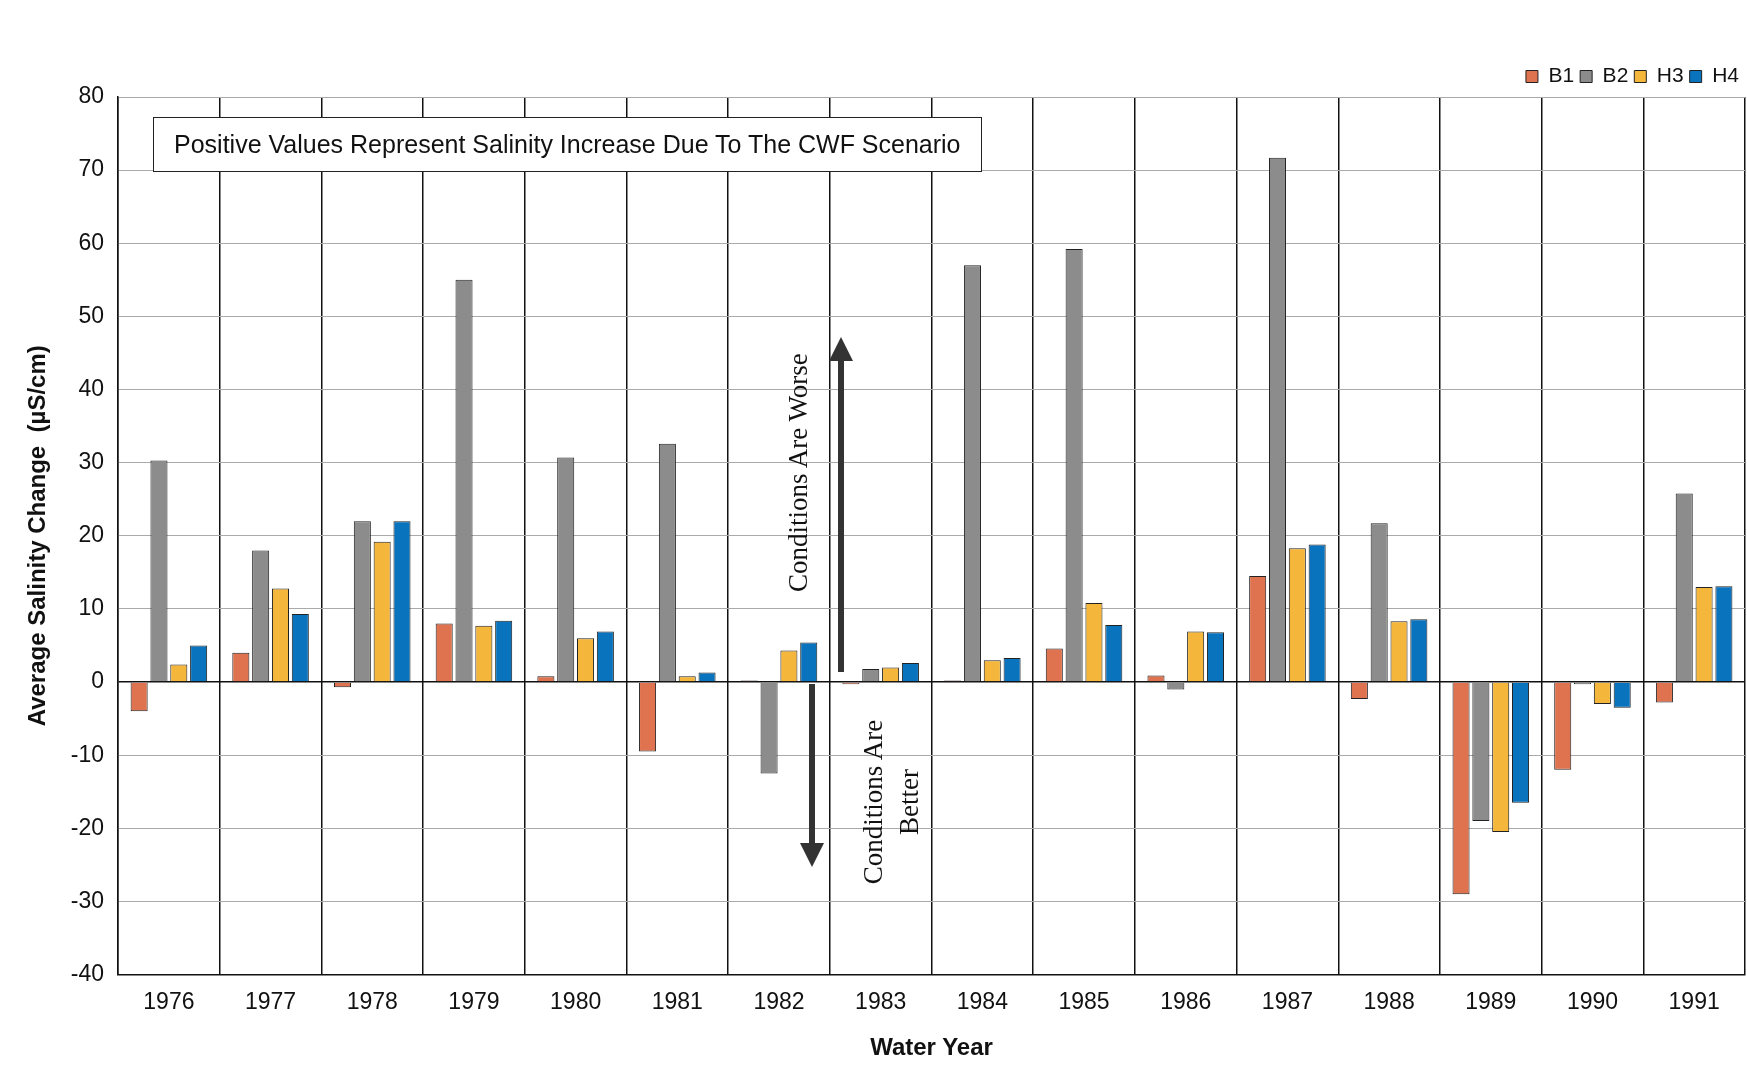  Describe the element at coordinates (798, 473) in the screenshot. I see `annotation: Conditions Are Worse` at that location.